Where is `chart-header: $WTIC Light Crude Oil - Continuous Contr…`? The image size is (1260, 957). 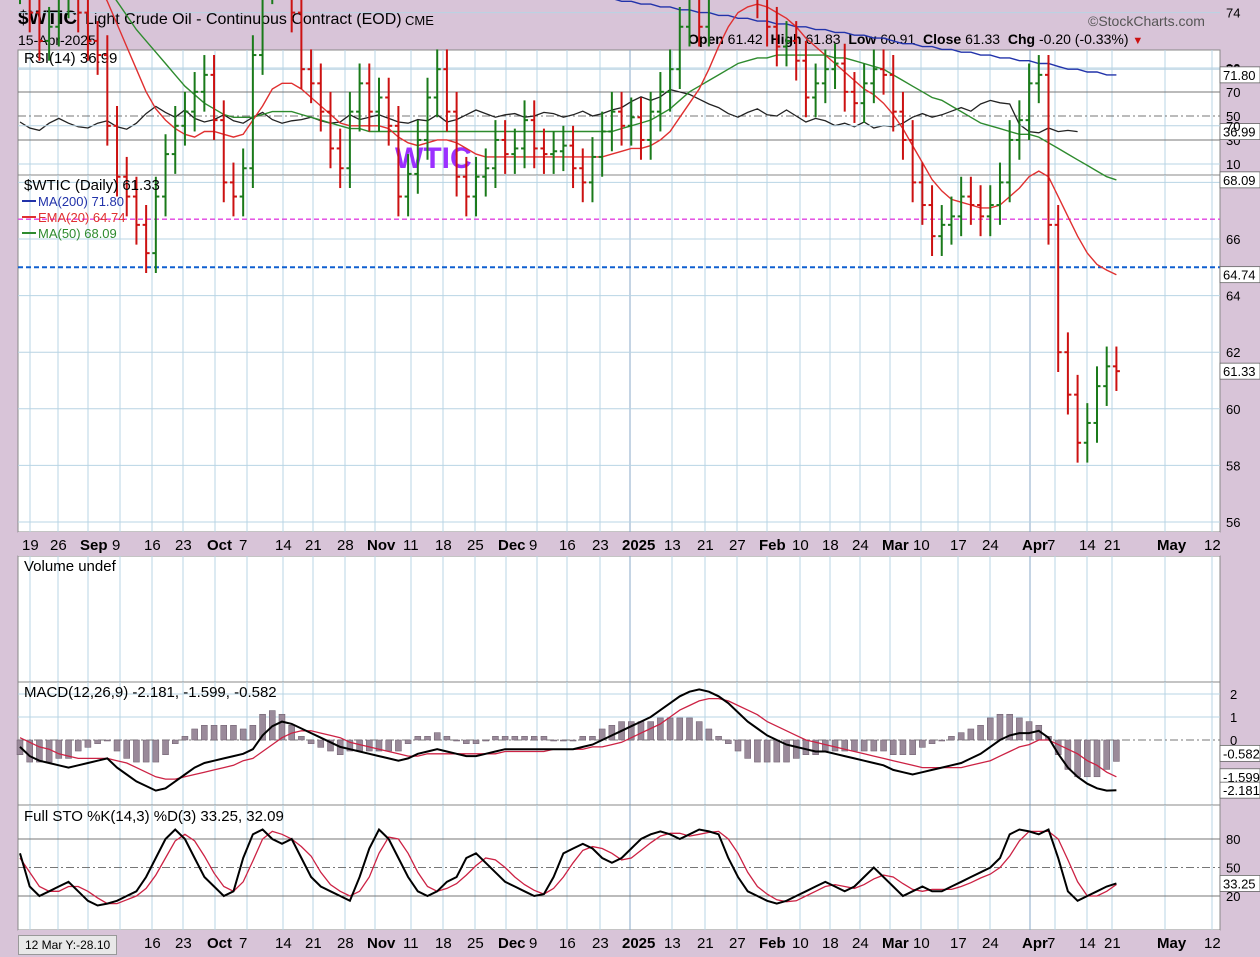
chart-header: $WTIC Light Crude Oil - Continuous Contr… is located at coordinates (630, 25).